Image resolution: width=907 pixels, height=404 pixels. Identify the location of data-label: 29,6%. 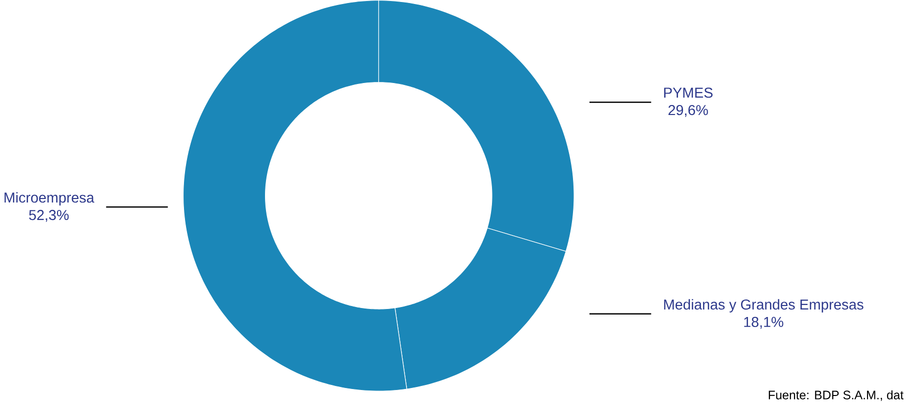
(688, 110).